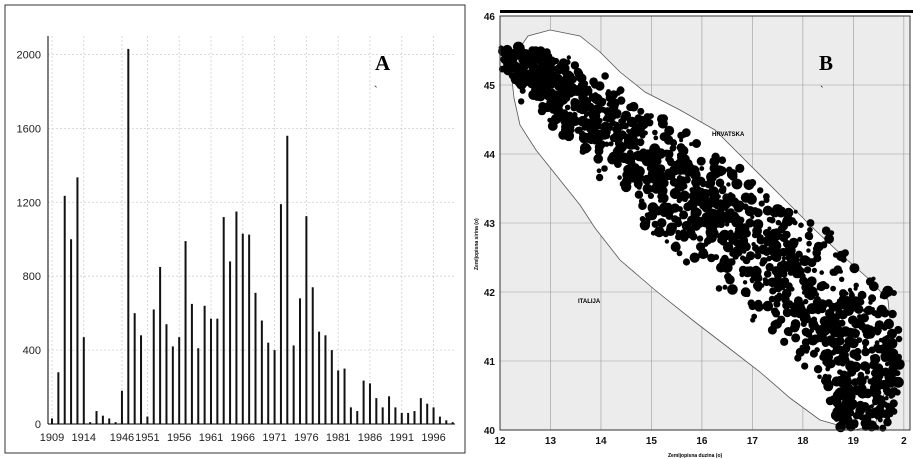  Describe the element at coordinates (500, 441) in the screenshot. I see `chart-b-x-tick-label: 12` at that location.